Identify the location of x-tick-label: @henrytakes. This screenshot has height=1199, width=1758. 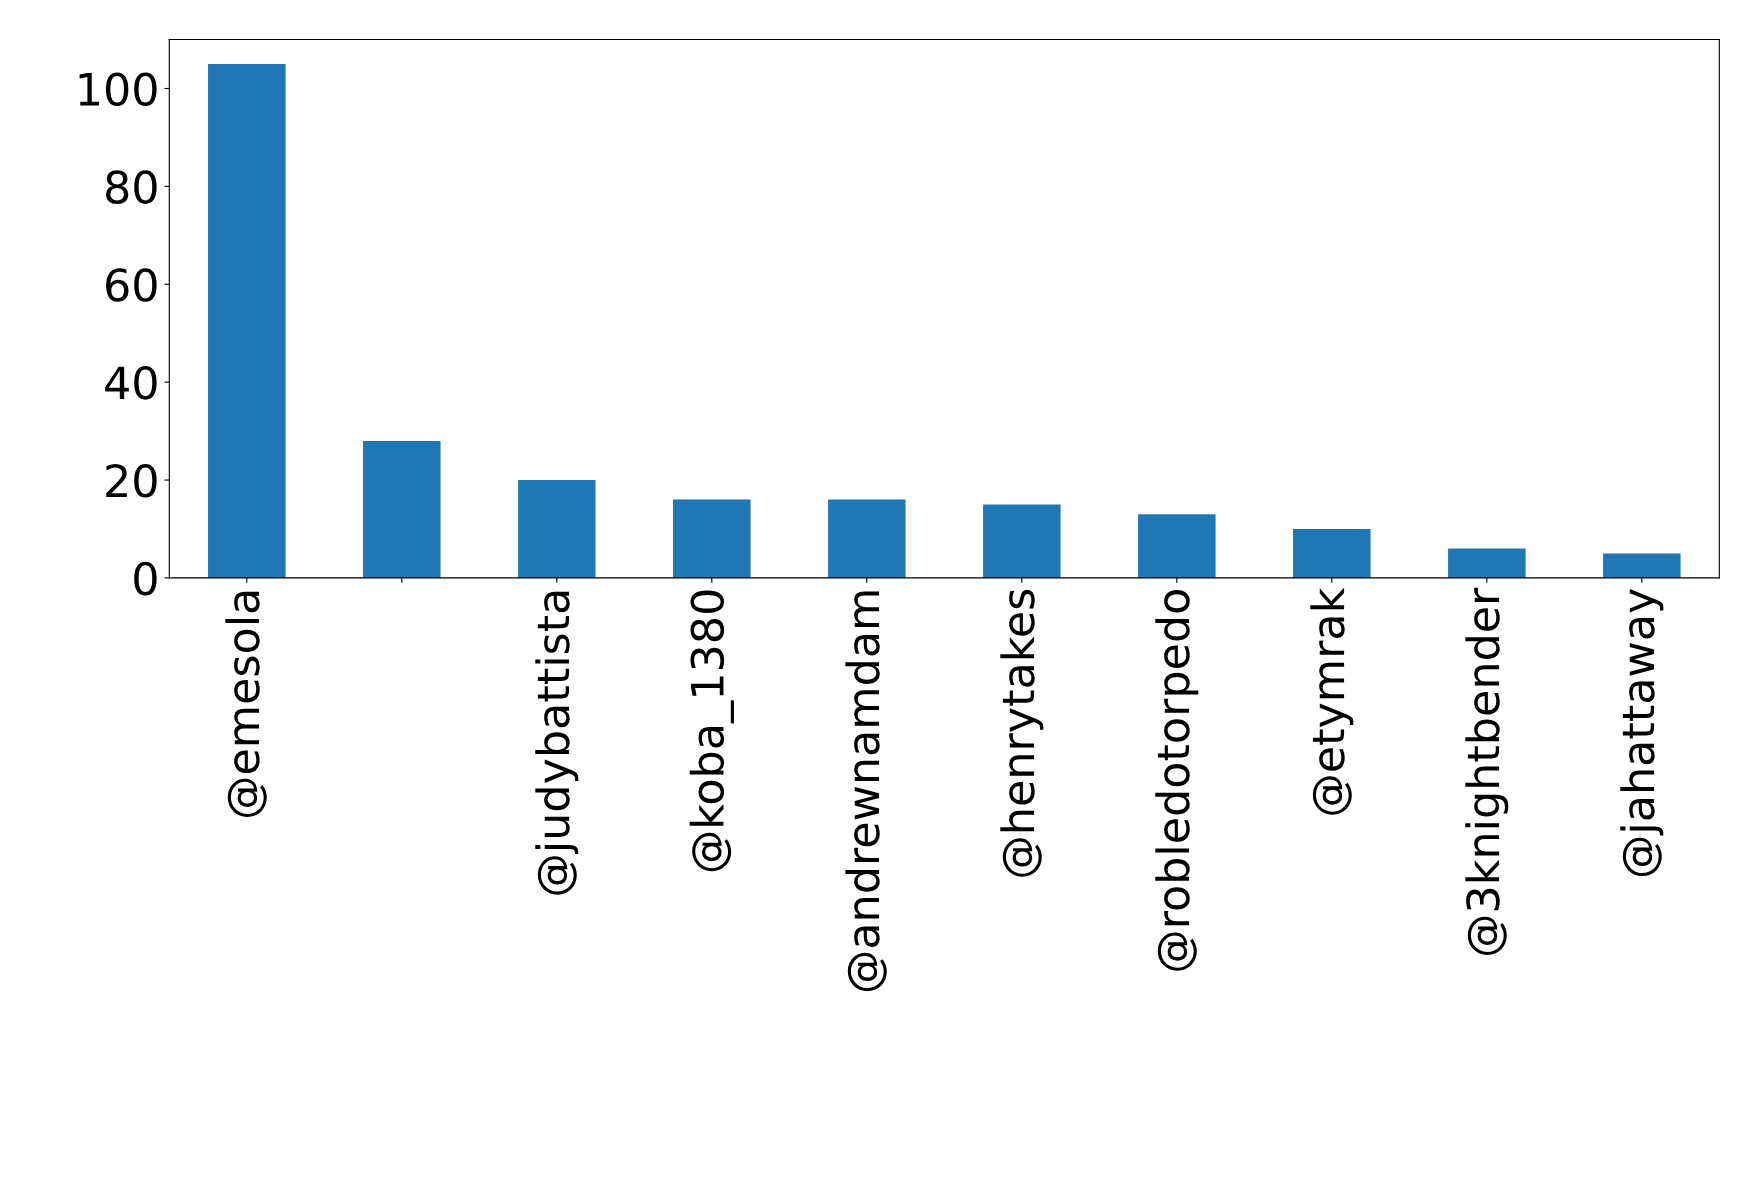
(1022, 733).